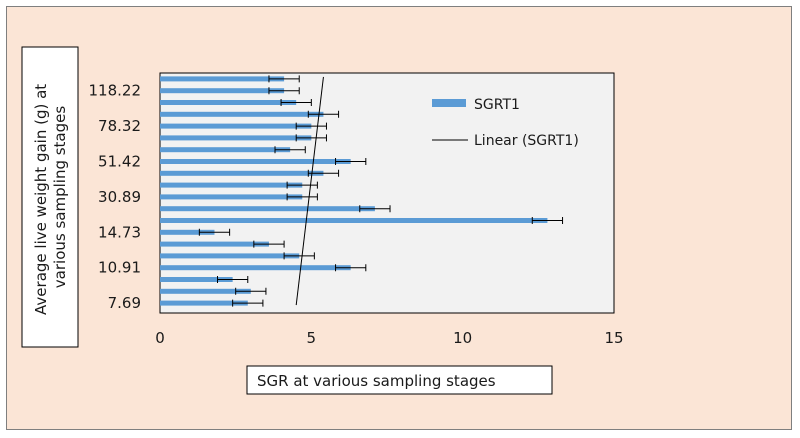 The width and height of the screenshot is (800, 438). I want to click on legend-label-trend: Linear (SGRT1), so click(526, 141).